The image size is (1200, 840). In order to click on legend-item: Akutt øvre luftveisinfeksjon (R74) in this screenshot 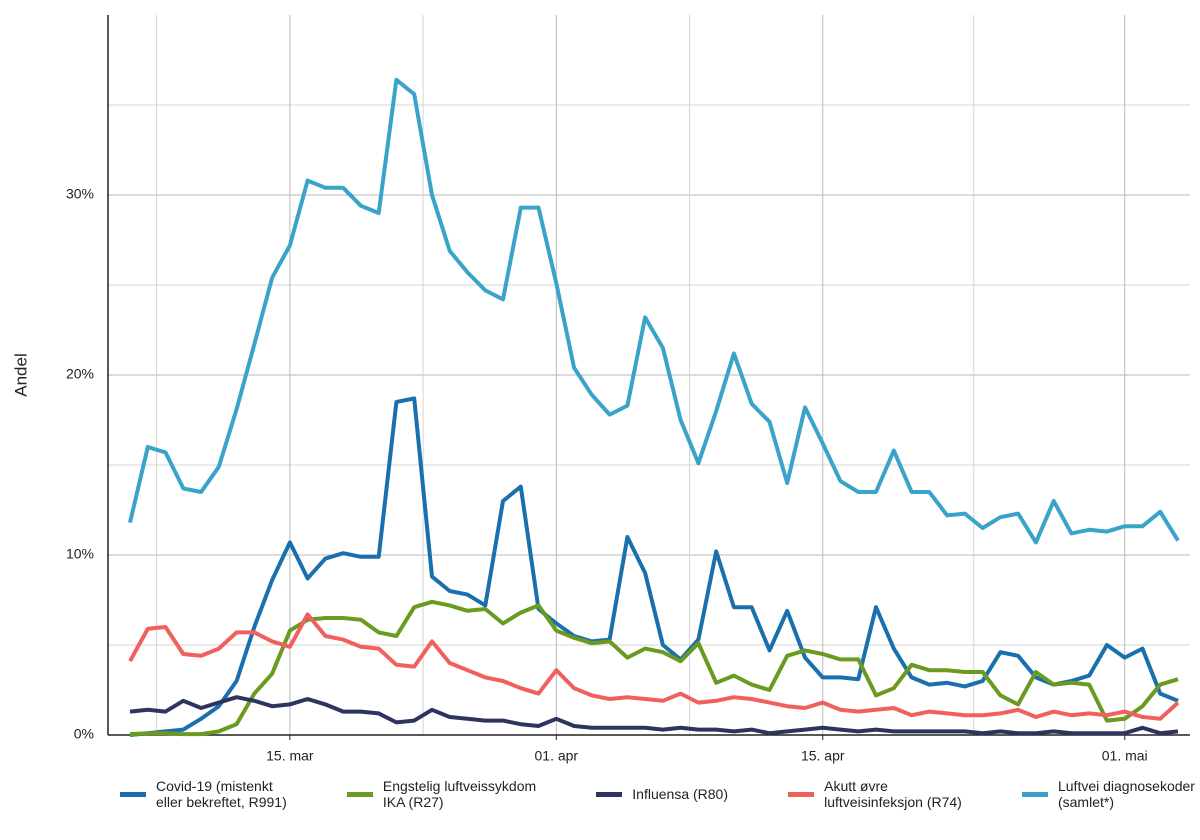, I will do `click(875, 794)`.